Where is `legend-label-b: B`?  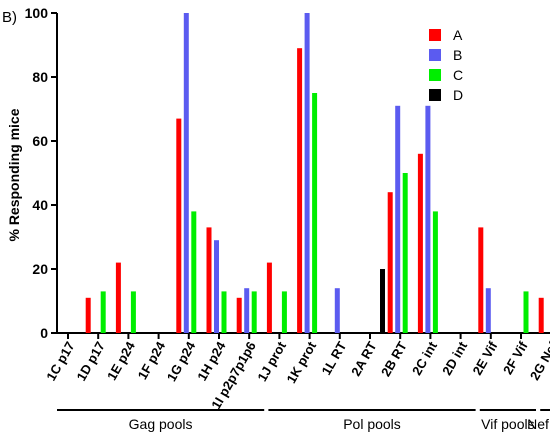 legend-label-b: B is located at coordinates (457, 55).